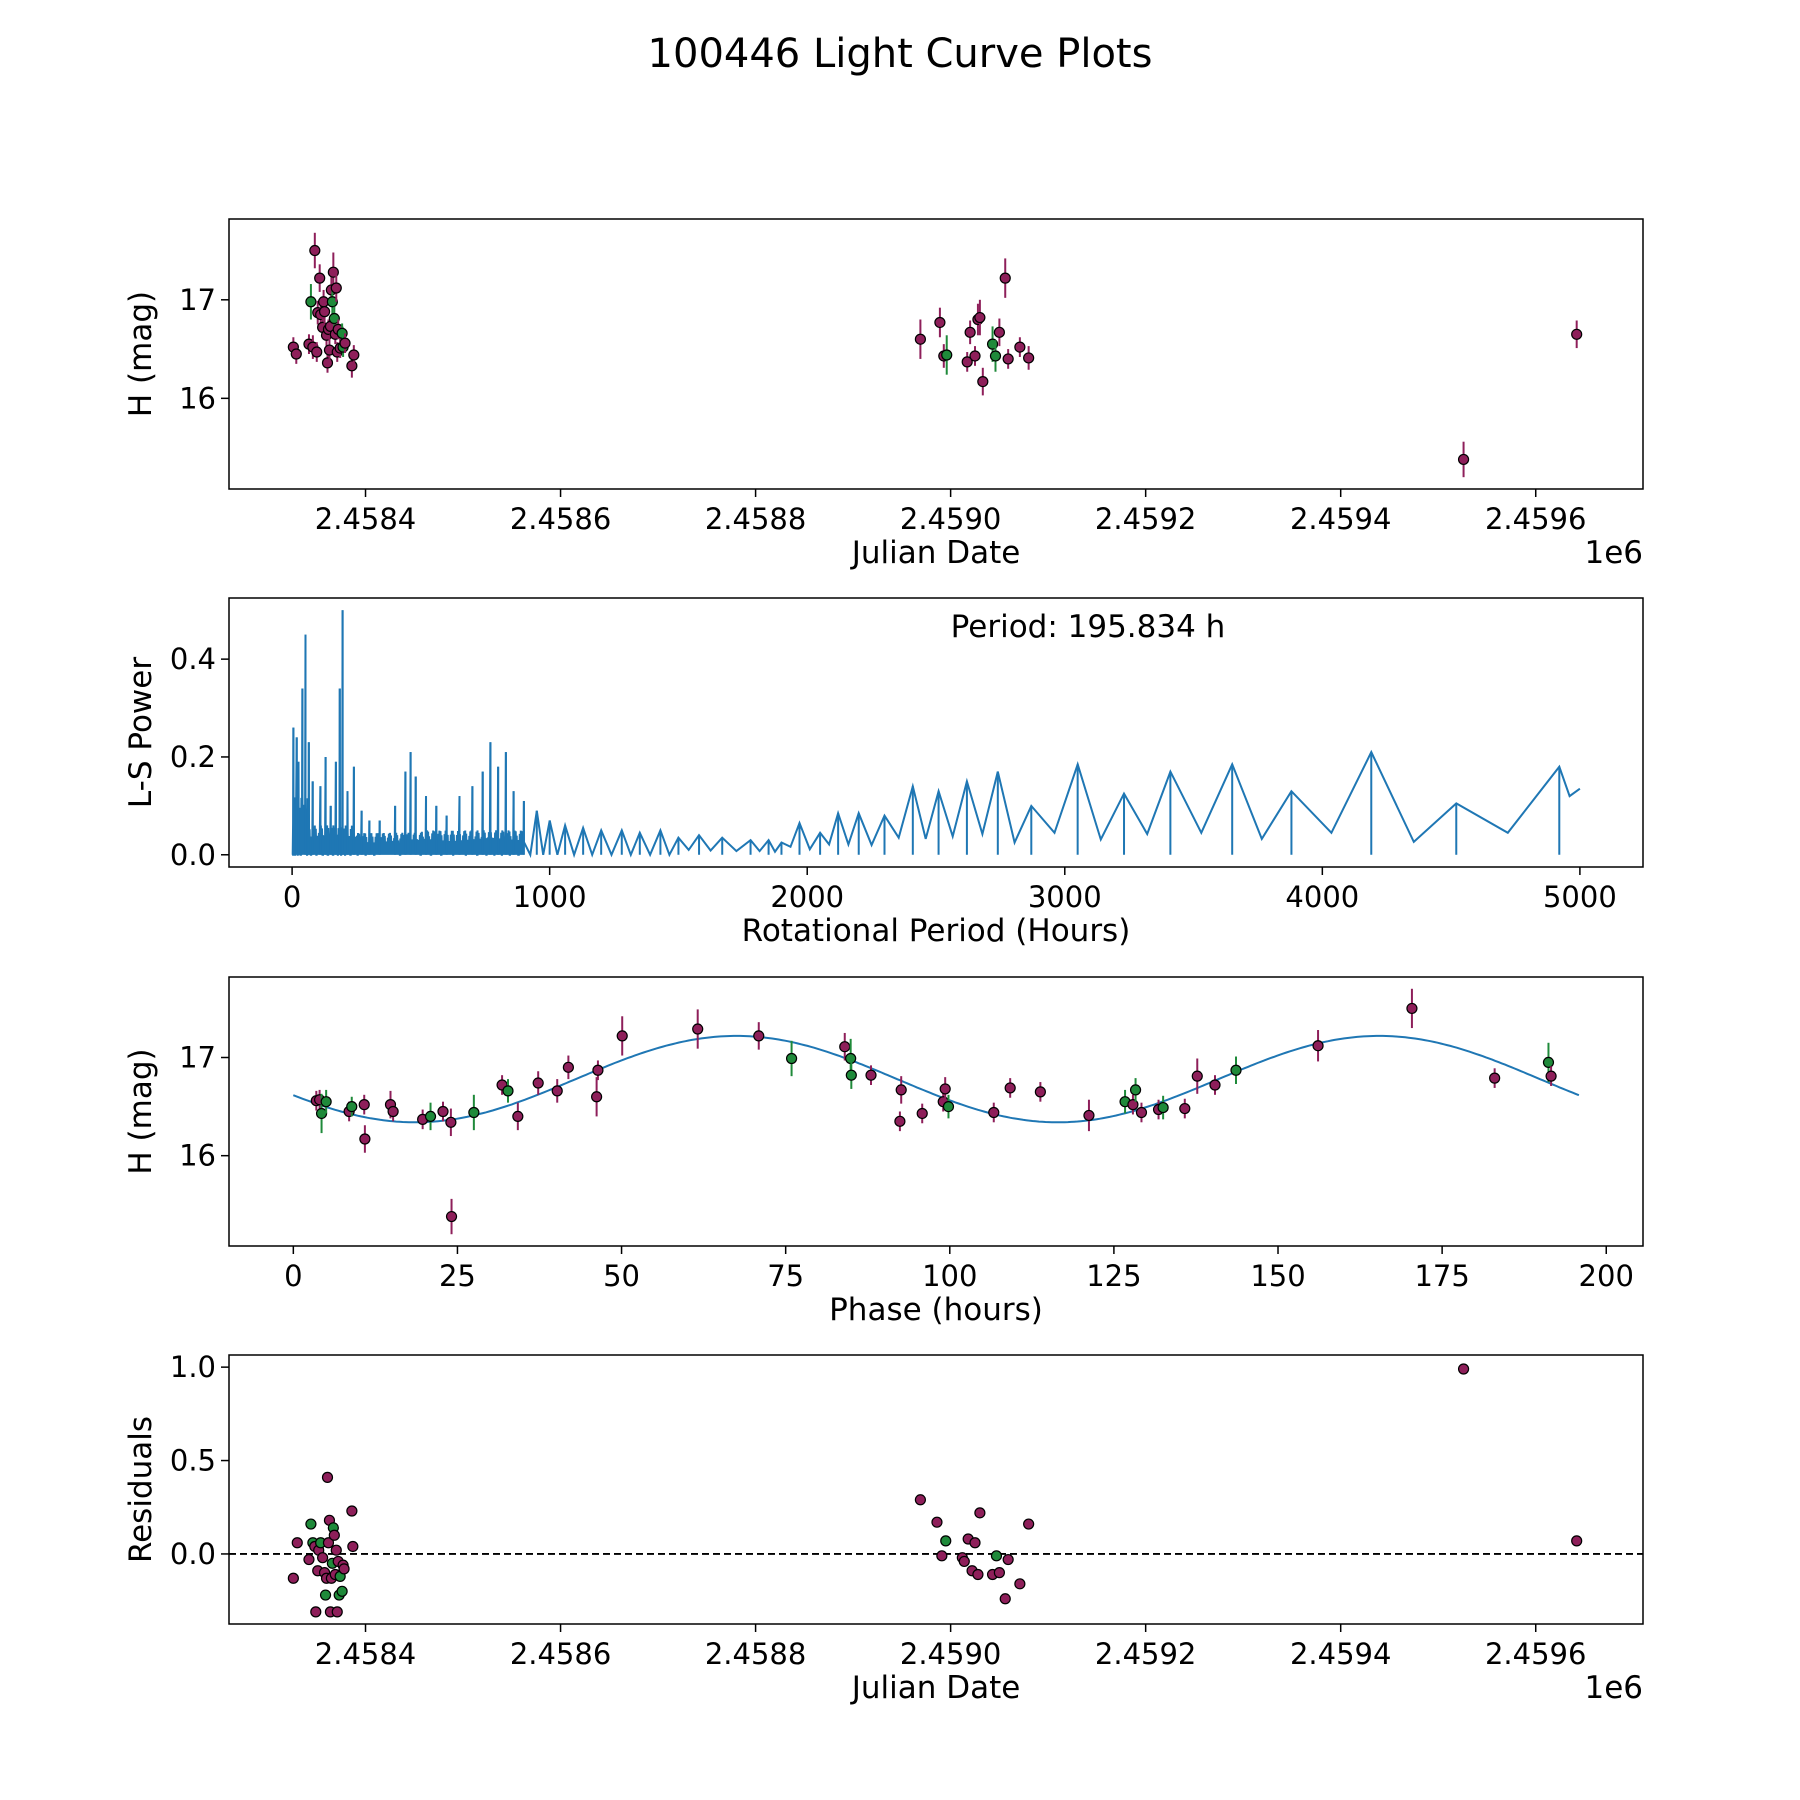 This screenshot has height=1800, width=1800. What do you see at coordinates (141, 1489) in the screenshot?
I see `y-axis-label: Residuals` at bounding box center [141, 1489].